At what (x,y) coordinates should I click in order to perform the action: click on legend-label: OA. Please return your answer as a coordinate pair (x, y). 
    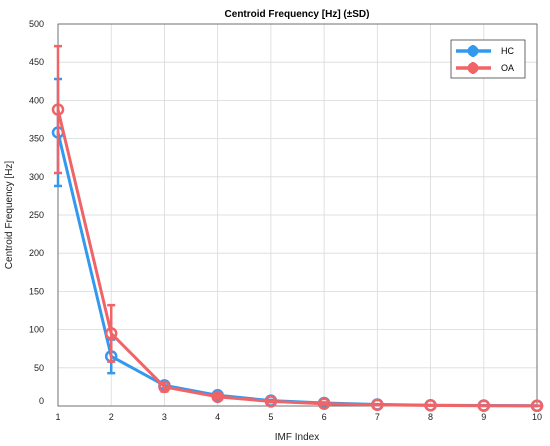
    Looking at the image, I should click on (507, 68).